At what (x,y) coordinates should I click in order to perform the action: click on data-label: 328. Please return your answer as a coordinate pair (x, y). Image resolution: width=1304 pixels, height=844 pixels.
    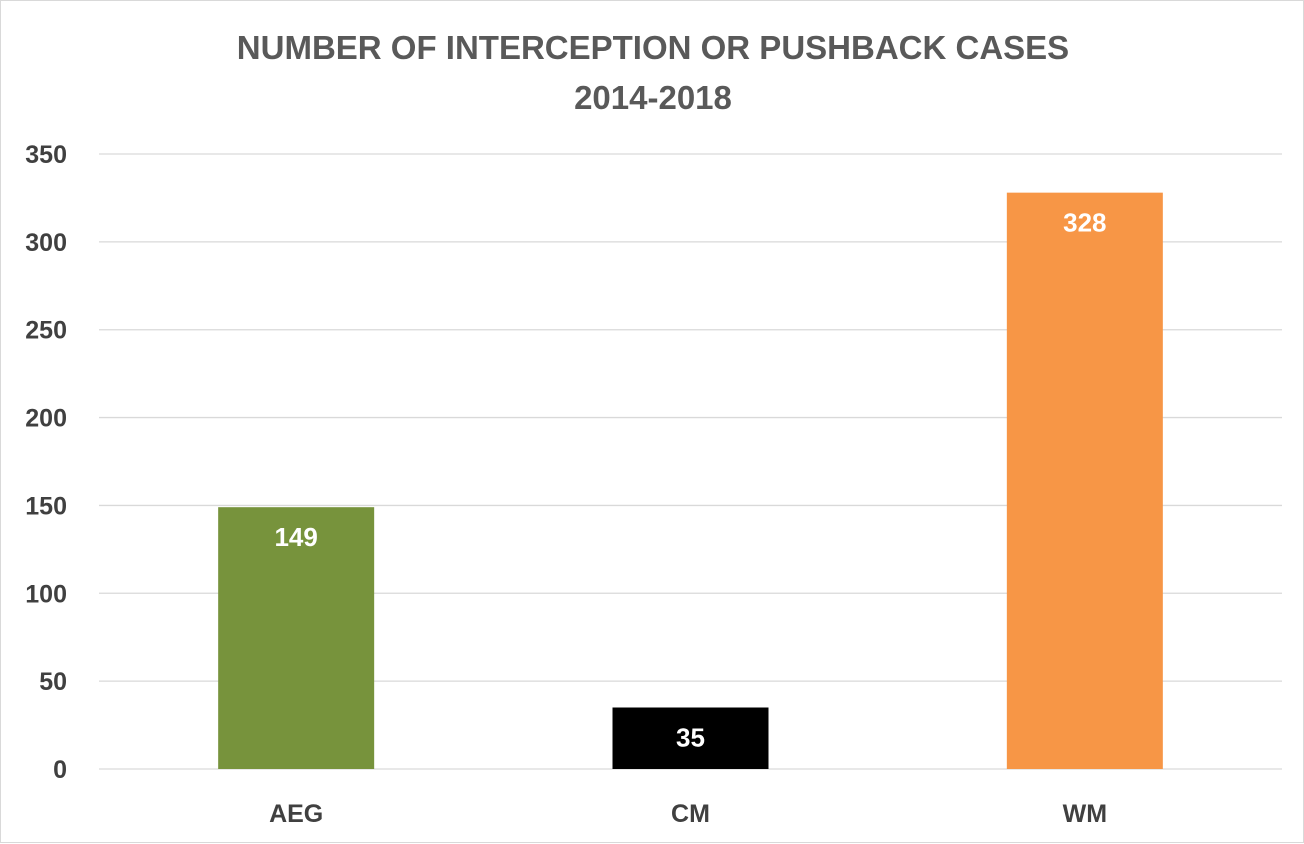
    Looking at the image, I should click on (1084, 223).